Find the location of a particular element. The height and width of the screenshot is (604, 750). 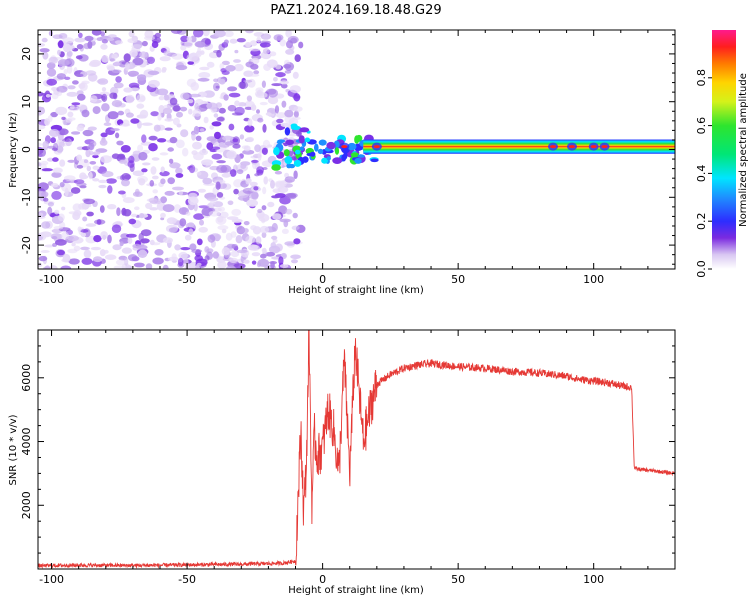

snr-x-tick-label: 50 is located at coordinates (458, 579).